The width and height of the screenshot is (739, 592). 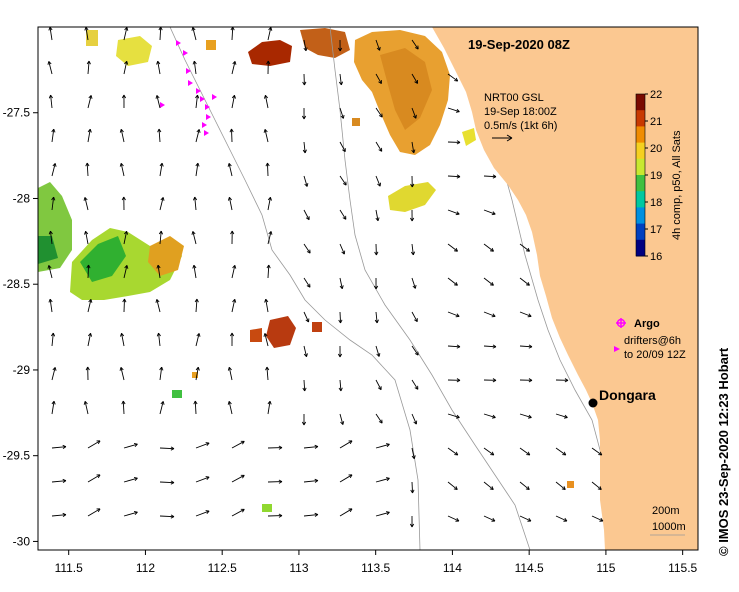 I want to click on sst-patch-small-nw, so click(x=92, y=38).